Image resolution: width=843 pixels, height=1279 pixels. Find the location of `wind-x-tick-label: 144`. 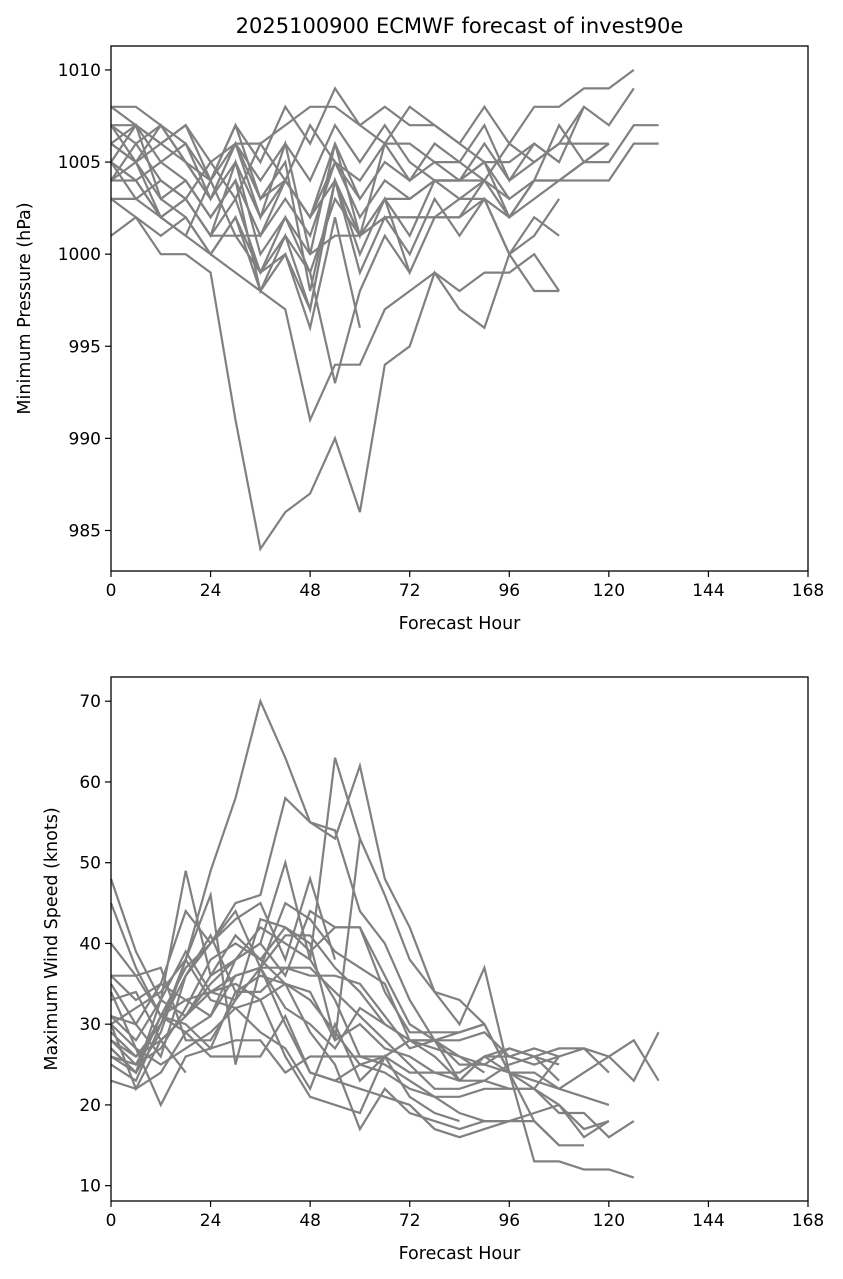

wind-x-tick-label: 144 is located at coordinates (708, 1221).